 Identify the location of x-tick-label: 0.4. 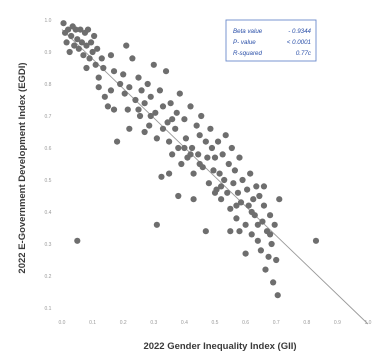
(184, 323).